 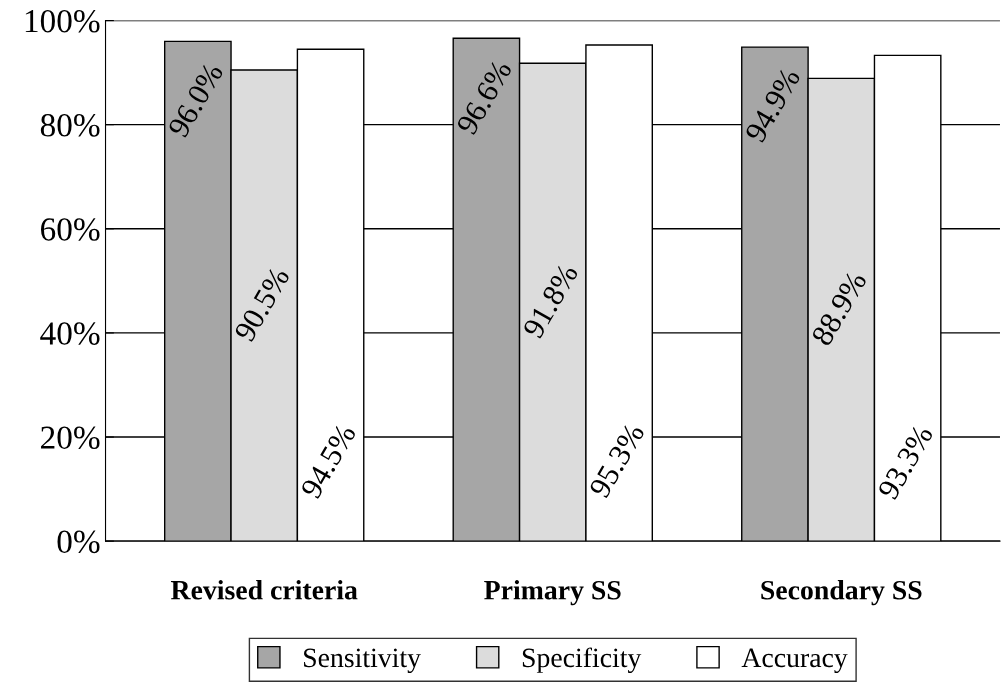 I want to click on x-tick-label: Primary SS, so click(x=552, y=593).